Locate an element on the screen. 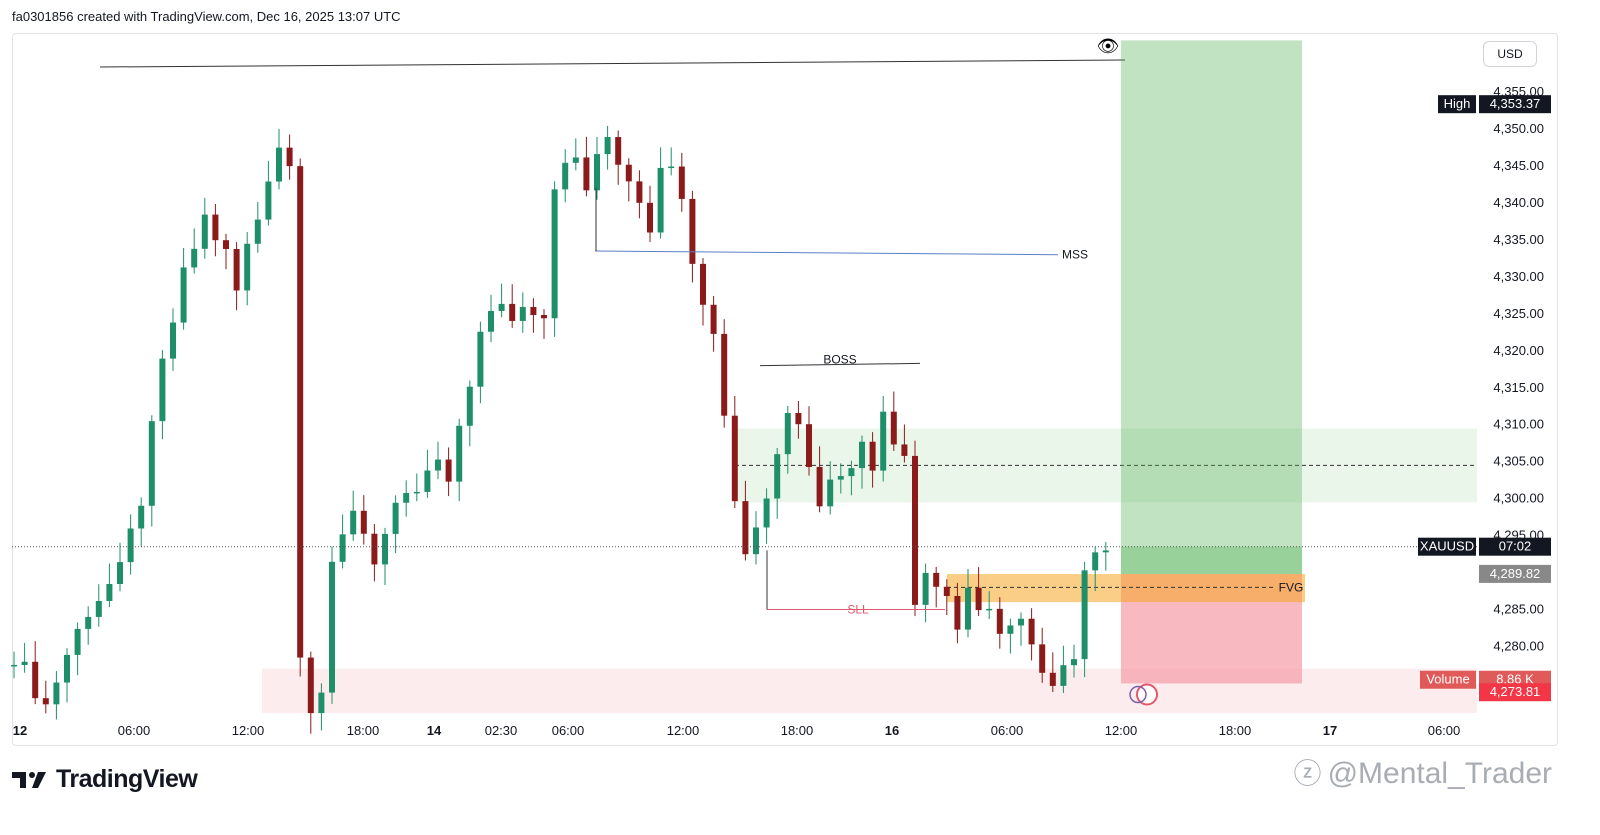 The image size is (1600, 835). y-tick-label: 4,335.00 is located at coordinates (1518, 239).